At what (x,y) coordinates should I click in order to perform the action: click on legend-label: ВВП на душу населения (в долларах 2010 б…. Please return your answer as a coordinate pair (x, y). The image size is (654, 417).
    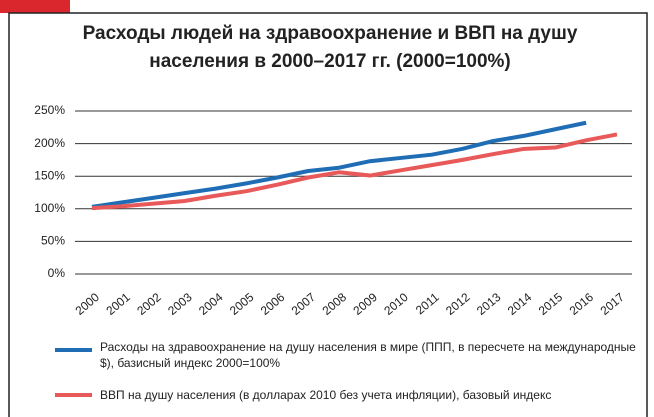
    Looking at the image, I should click on (326, 395).